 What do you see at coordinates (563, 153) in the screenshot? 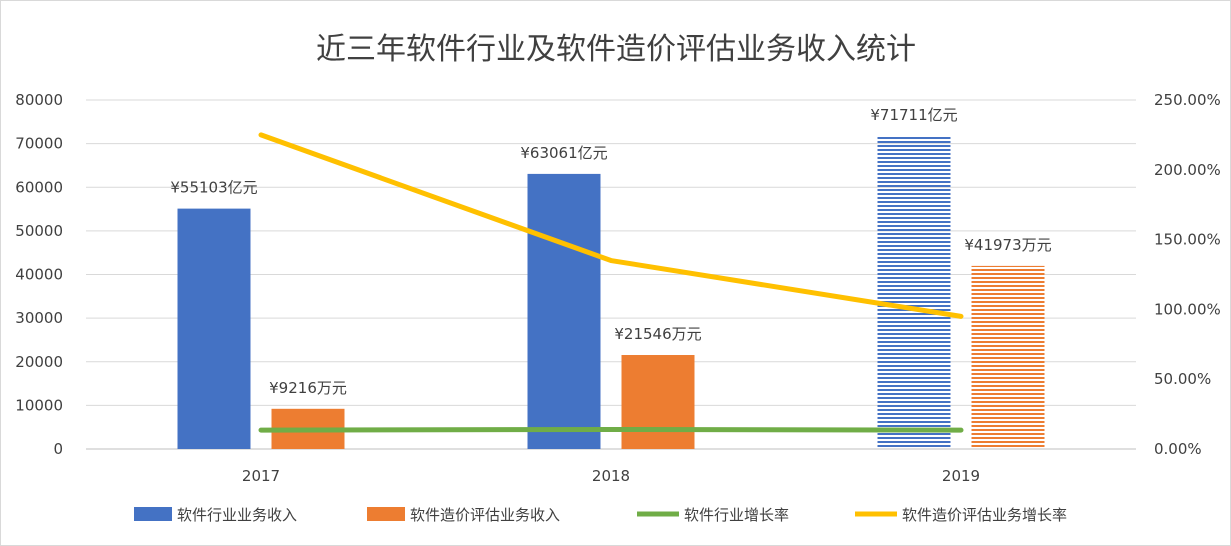
I see `data-label: ¥63061亿元` at bounding box center [563, 153].